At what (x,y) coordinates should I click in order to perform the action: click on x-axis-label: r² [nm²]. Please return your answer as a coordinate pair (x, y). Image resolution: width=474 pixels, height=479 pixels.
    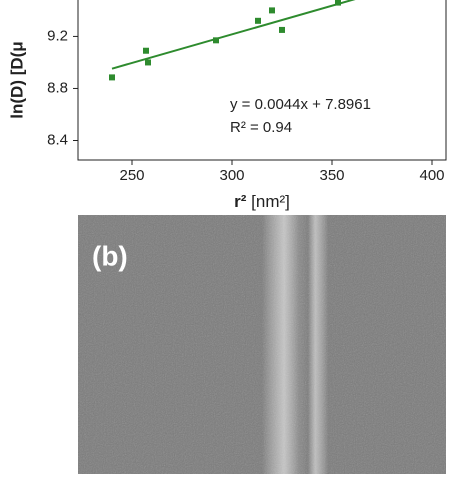
    Looking at the image, I should click on (262, 201).